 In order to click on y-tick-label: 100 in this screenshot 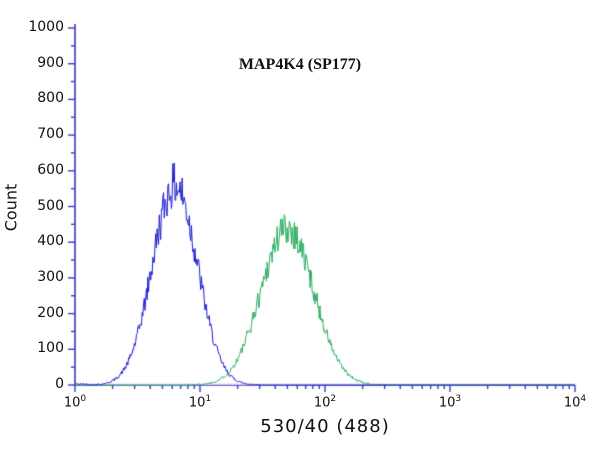, I will do `click(50, 348)`.